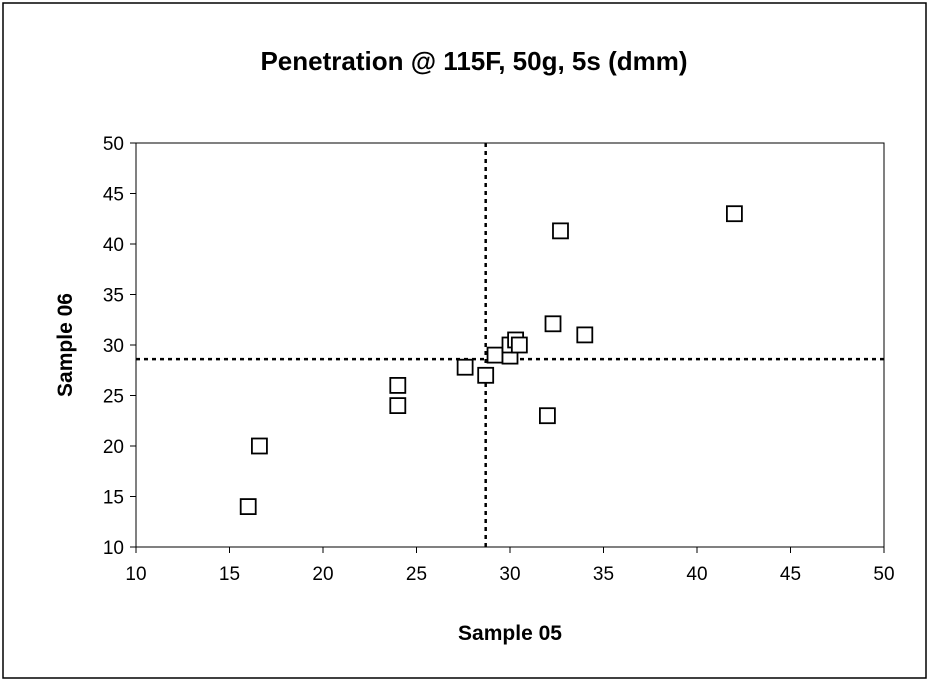  Describe the element at coordinates (883, 574) in the screenshot. I see `x-tick-label: 50` at that location.